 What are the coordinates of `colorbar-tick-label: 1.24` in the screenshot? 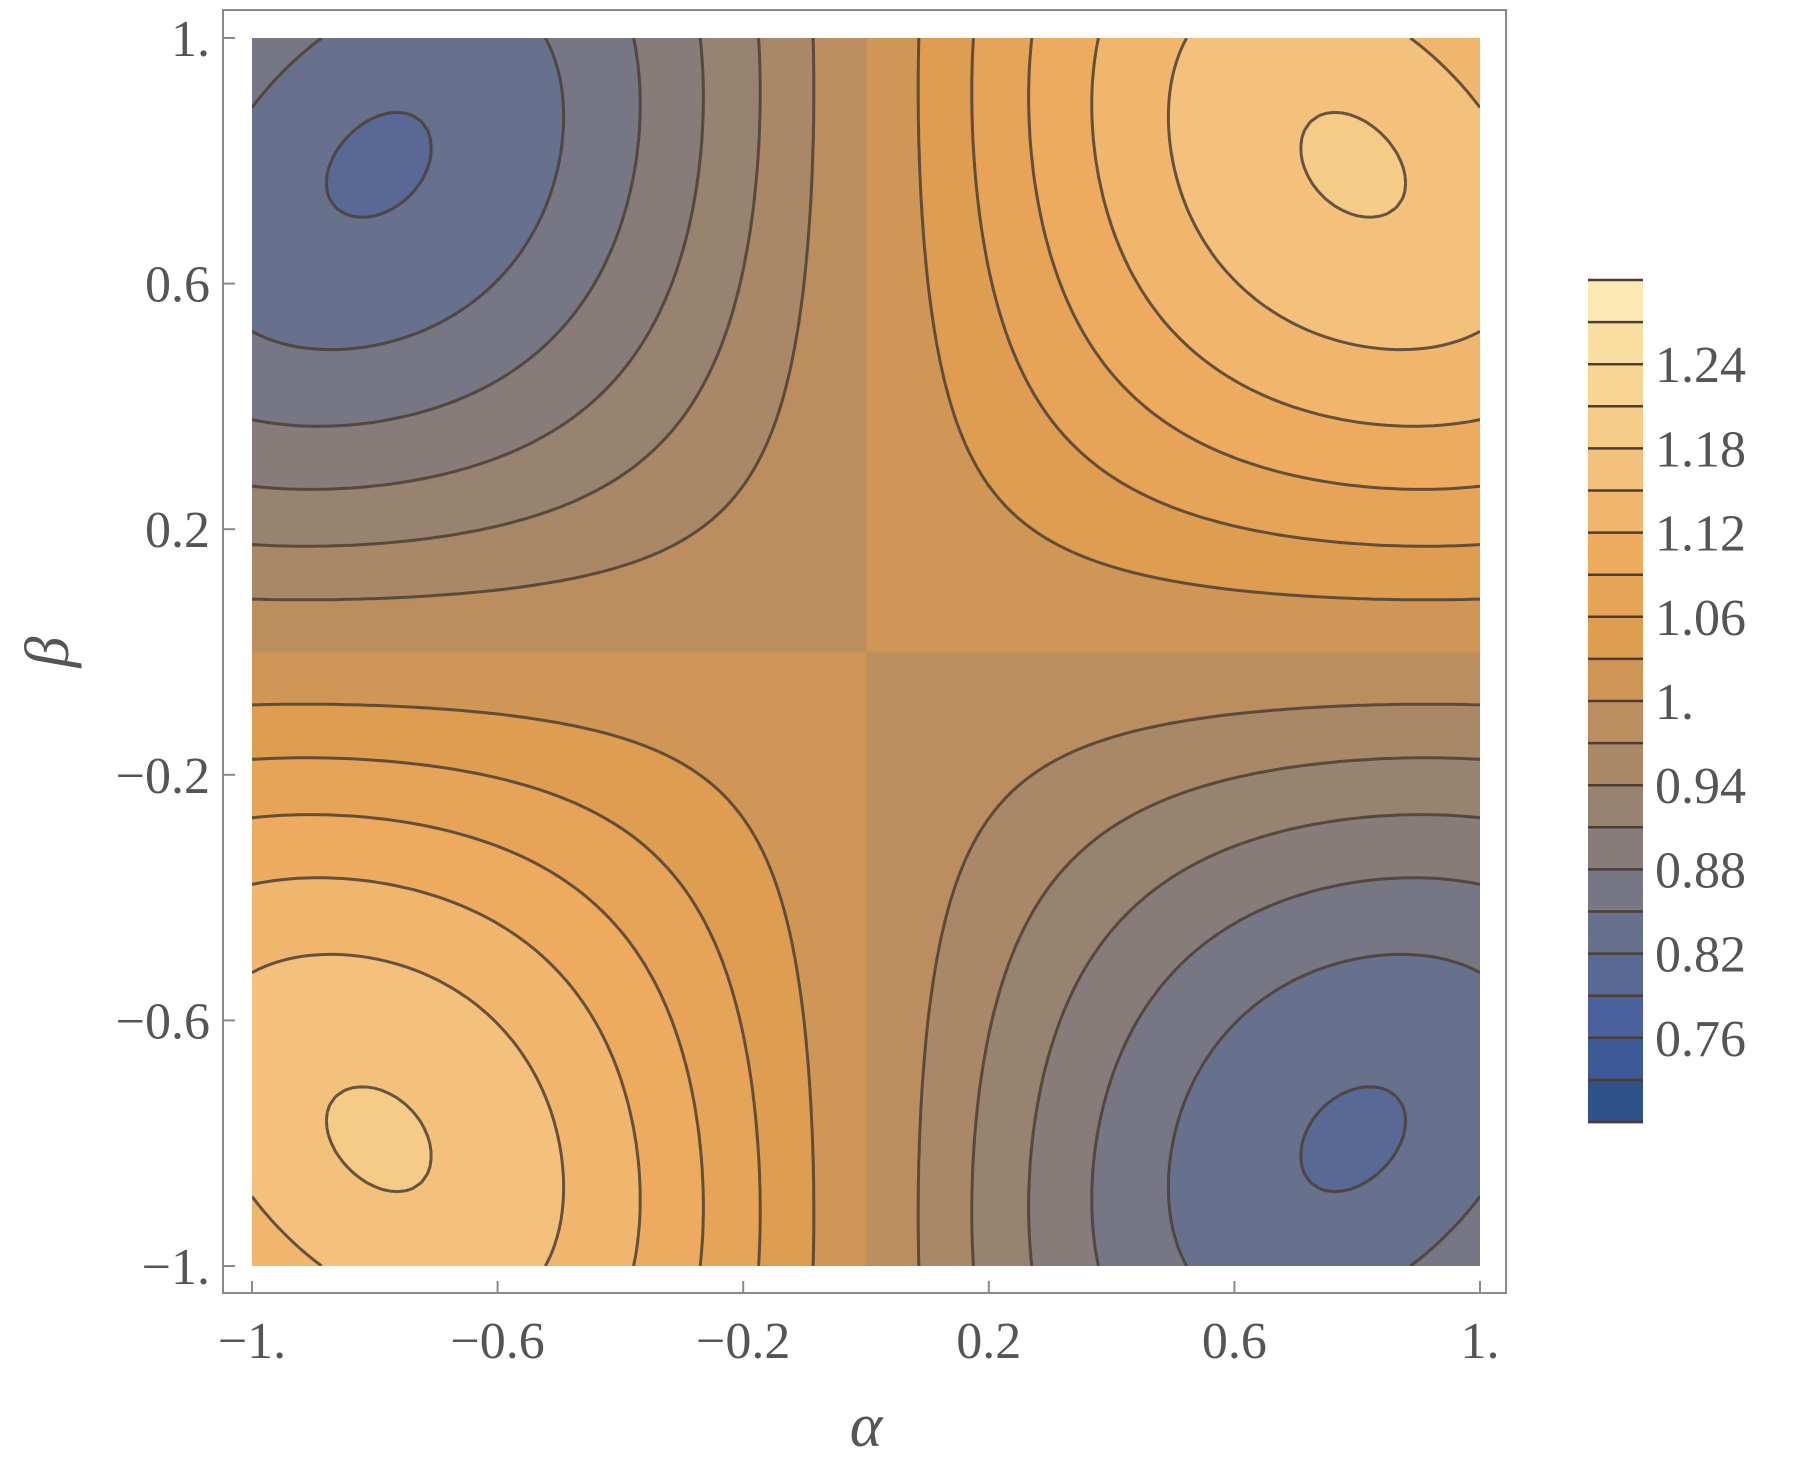 It's located at (1700, 365).